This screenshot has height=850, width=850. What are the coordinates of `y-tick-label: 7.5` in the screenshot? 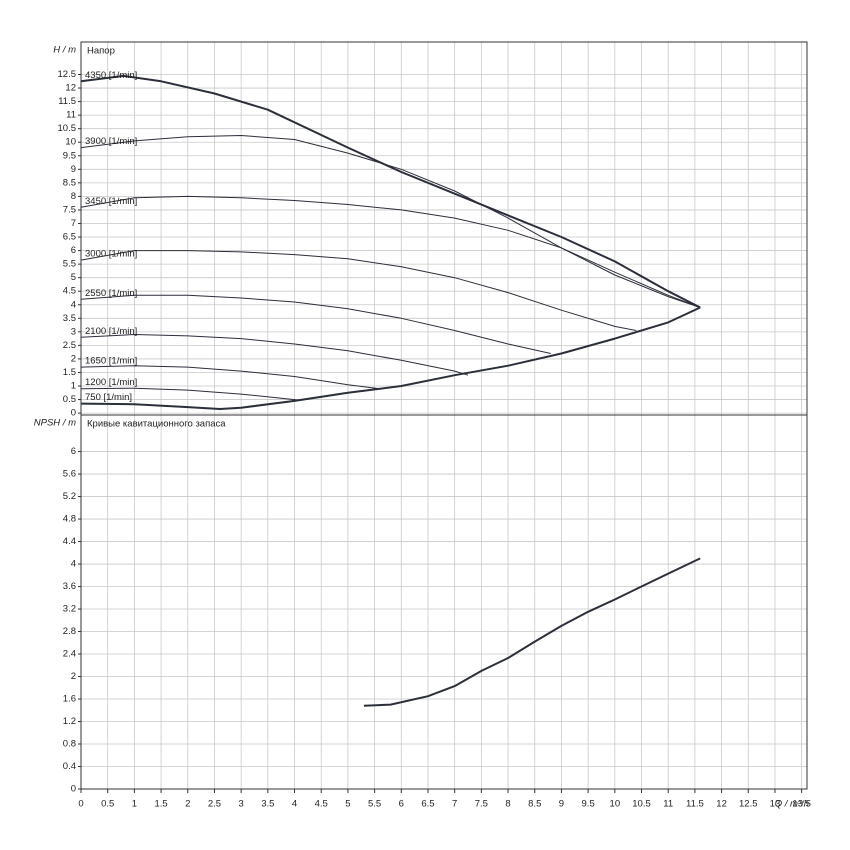 It's located at (69, 209).